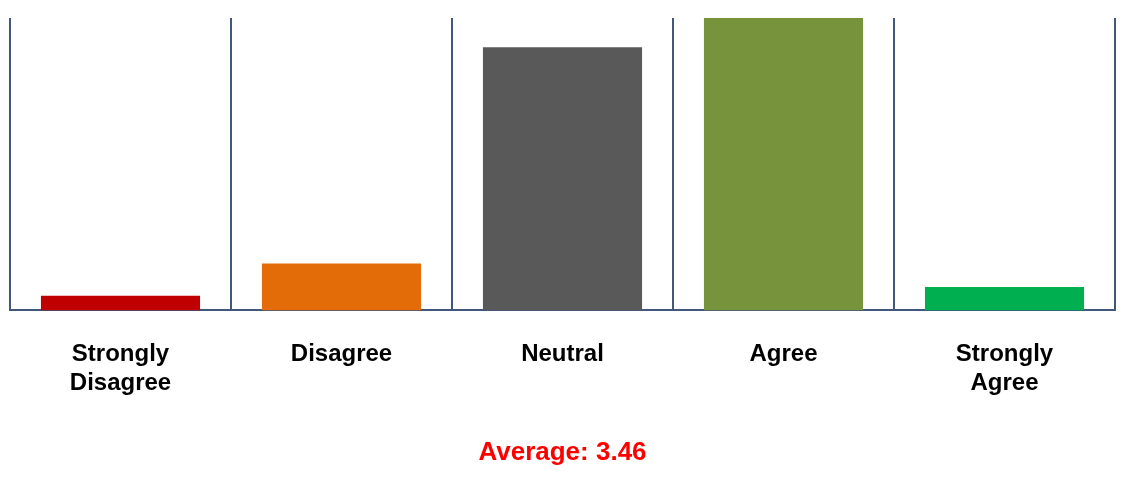 The image size is (1125, 485). I want to click on x-tick-label: Agree, so click(783, 353).